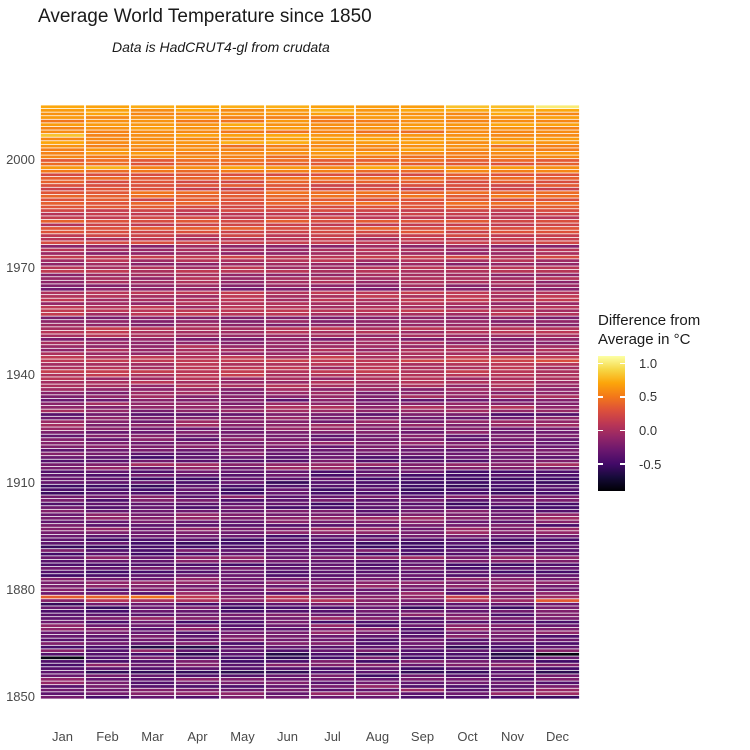 This screenshot has width=750, height=750. Describe the element at coordinates (422, 736) in the screenshot. I see `x-axis-month-label: Sep` at that location.